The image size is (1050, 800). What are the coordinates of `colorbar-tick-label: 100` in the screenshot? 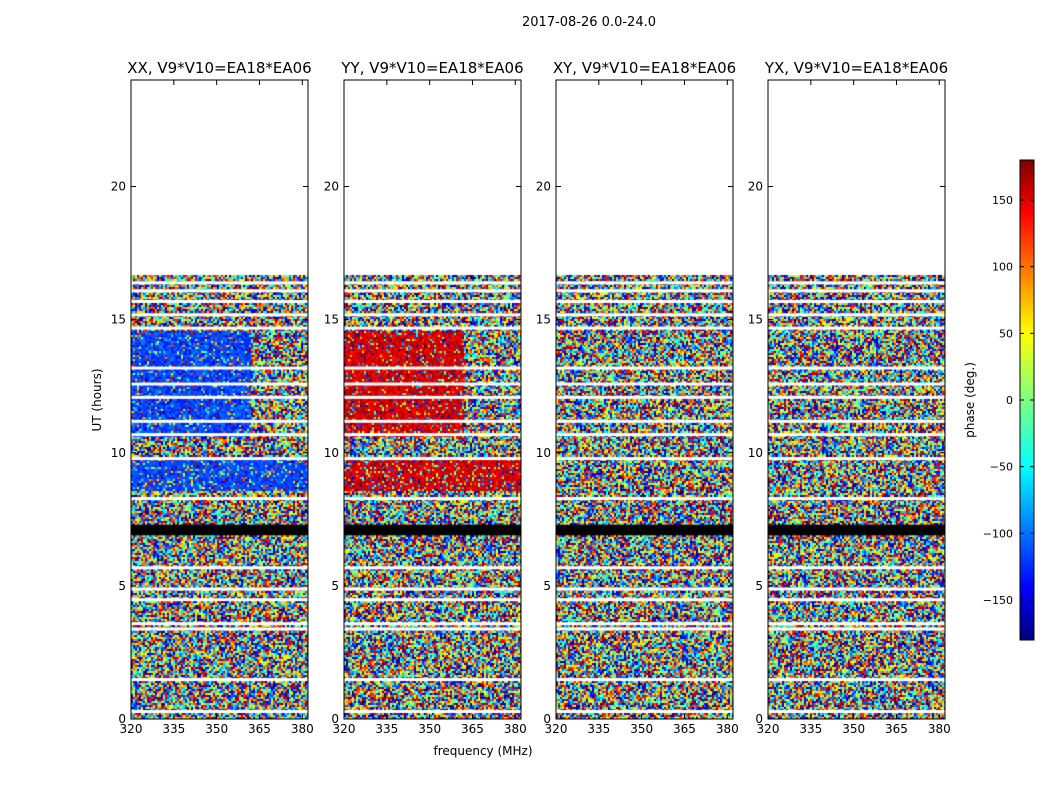 It's located at (1002, 267).